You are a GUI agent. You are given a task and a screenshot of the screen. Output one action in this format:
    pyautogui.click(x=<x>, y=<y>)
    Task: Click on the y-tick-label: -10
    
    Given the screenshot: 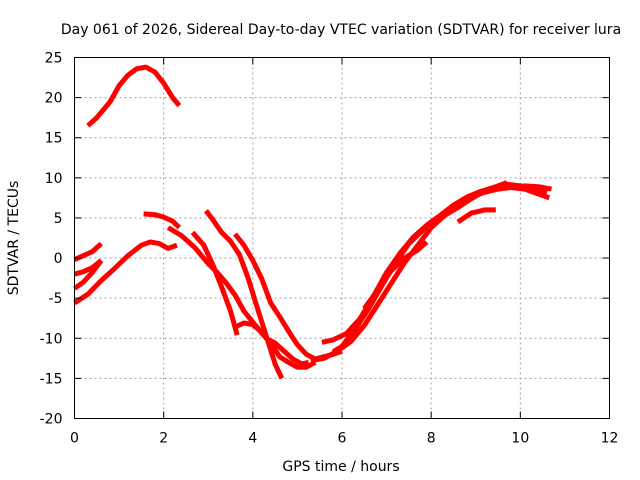 What is the action you would take?
    pyautogui.click(x=51, y=339)
    